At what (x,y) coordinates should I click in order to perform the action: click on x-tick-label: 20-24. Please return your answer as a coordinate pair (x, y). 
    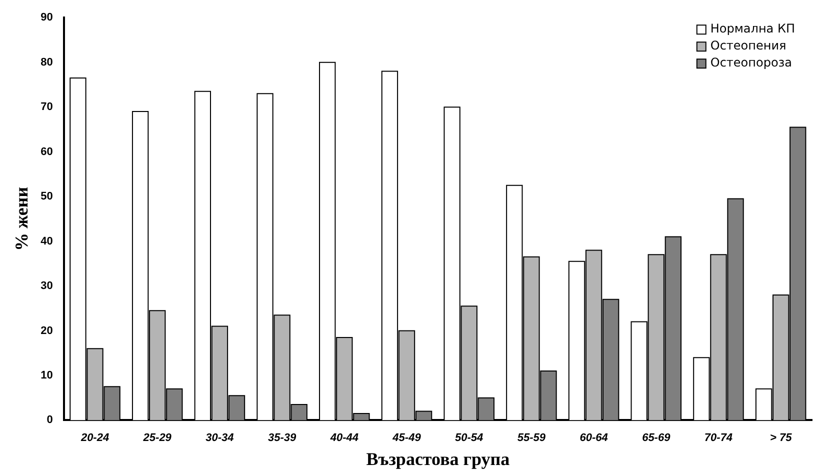
    Looking at the image, I should click on (95, 438).